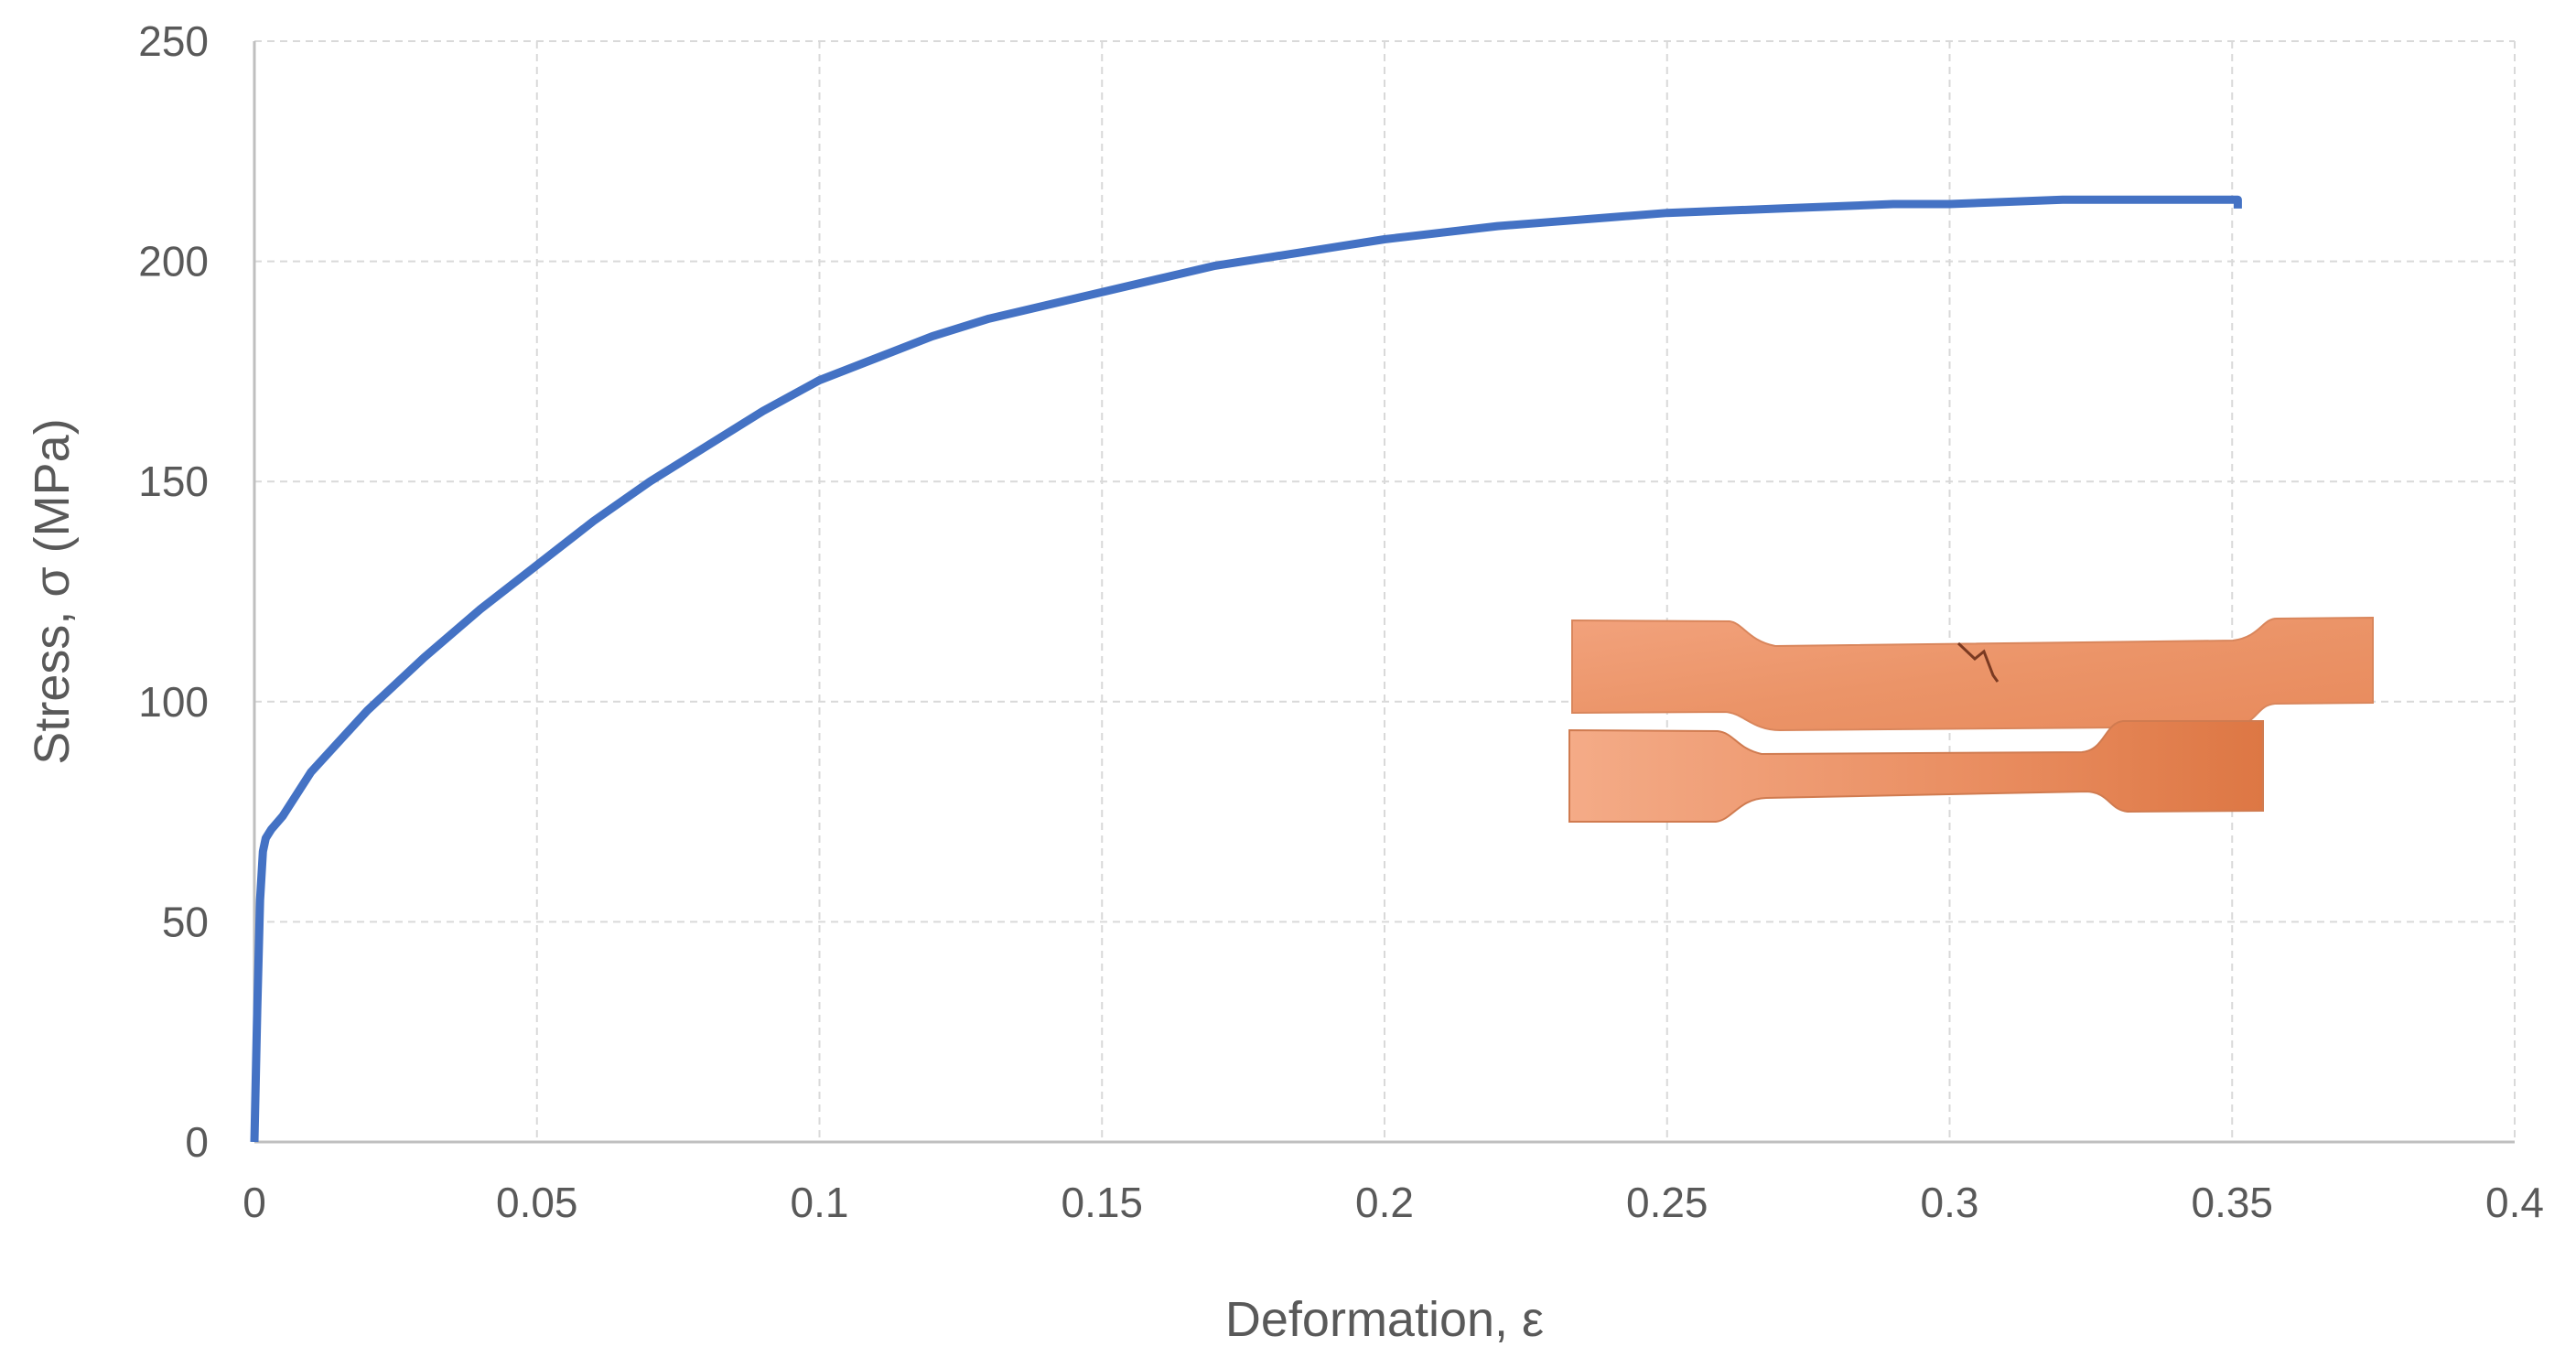 Image resolution: width=2576 pixels, height=1368 pixels. What do you see at coordinates (1950, 1202) in the screenshot?
I see `x-tick-label: 0.3` at bounding box center [1950, 1202].